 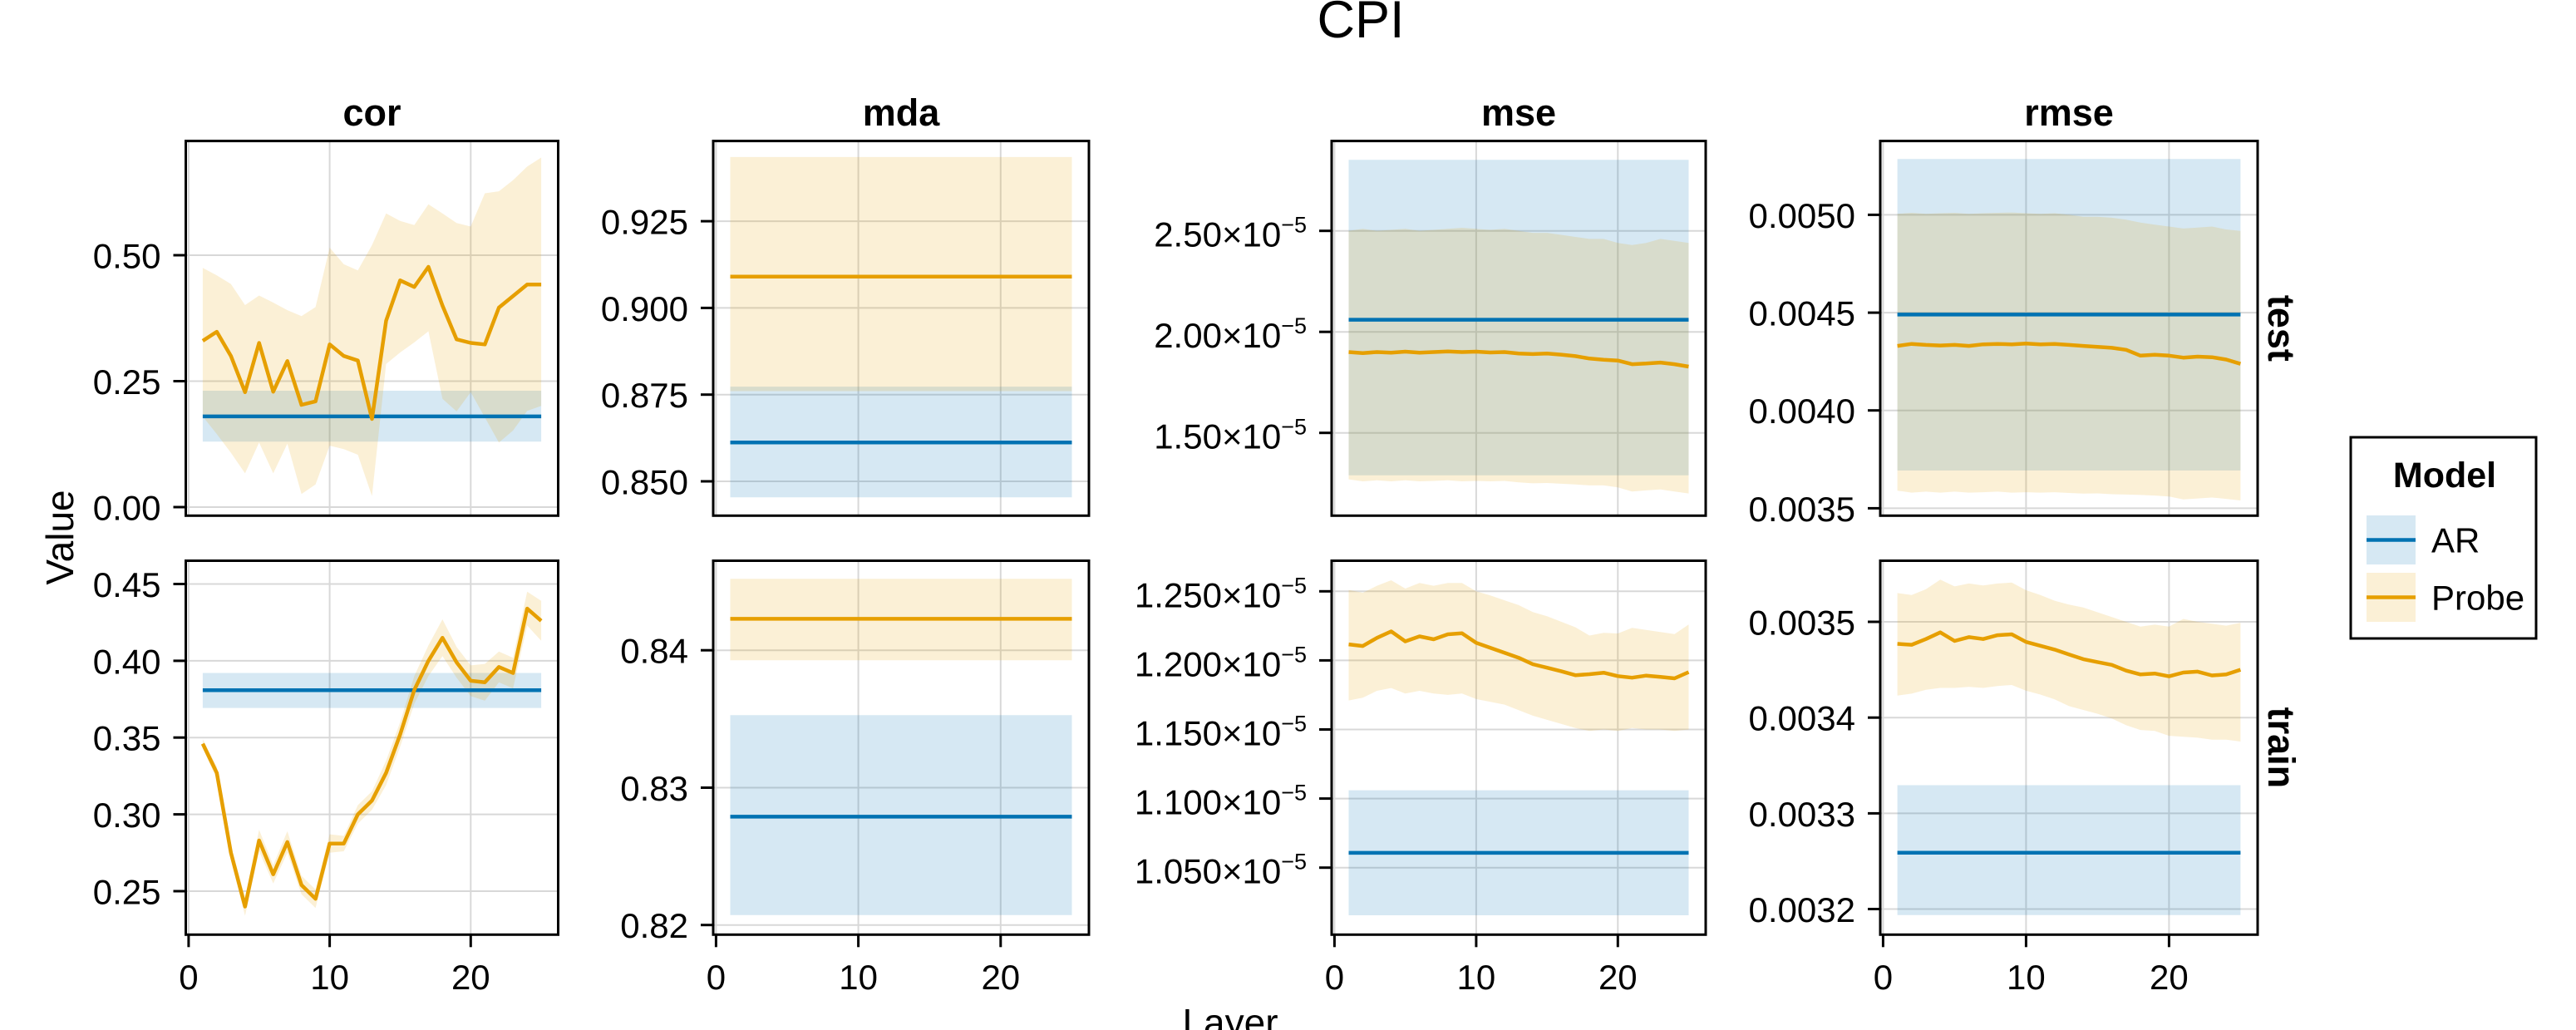 I want to click on svg-text: 0.0045, so click(x=1802, y=314).